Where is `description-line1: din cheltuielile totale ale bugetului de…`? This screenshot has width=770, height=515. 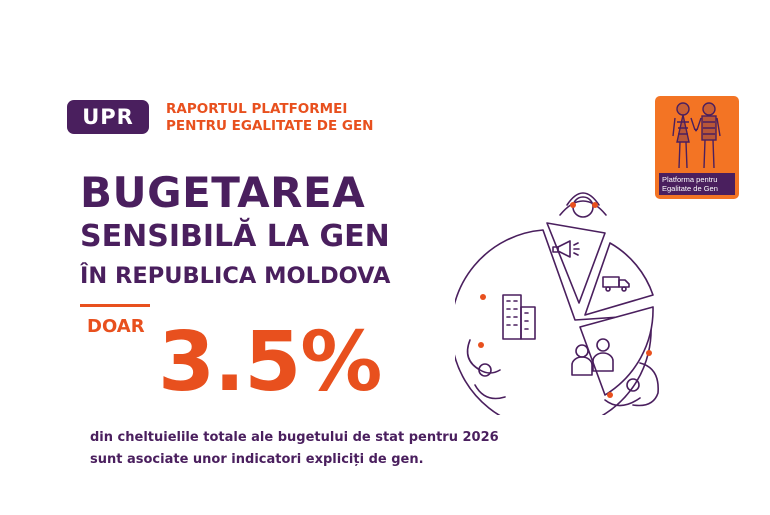
description-line1: din cheltuielile totale ale bugetului de… is located at coordinates (294, 437).